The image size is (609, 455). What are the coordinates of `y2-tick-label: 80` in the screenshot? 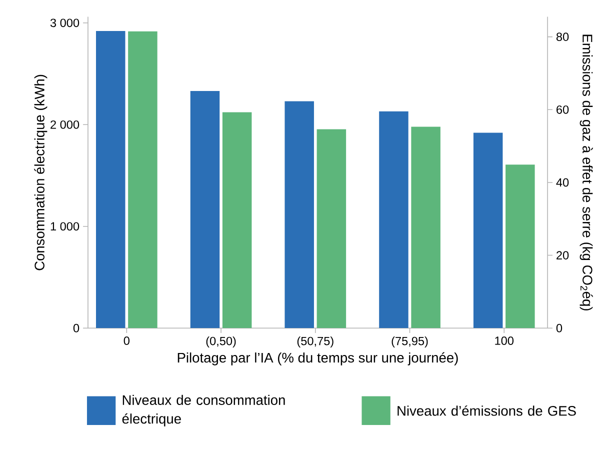 It's located at (562, 37).